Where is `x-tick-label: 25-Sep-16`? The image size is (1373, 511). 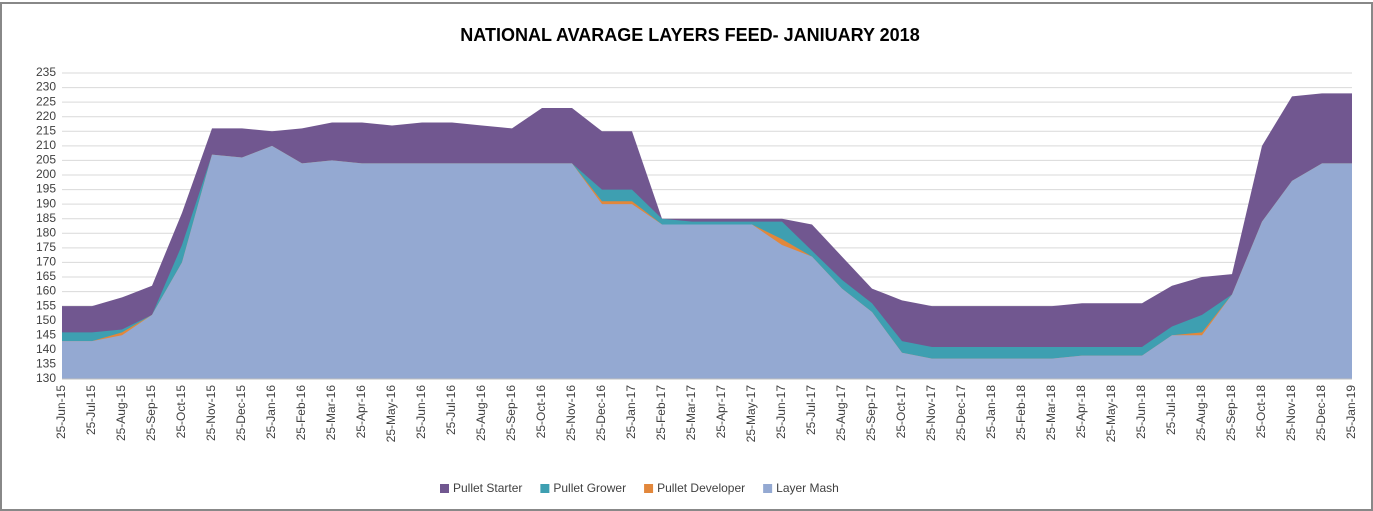
x-tick-label: 25-Sep-16 is located at coordinates (511, 413).